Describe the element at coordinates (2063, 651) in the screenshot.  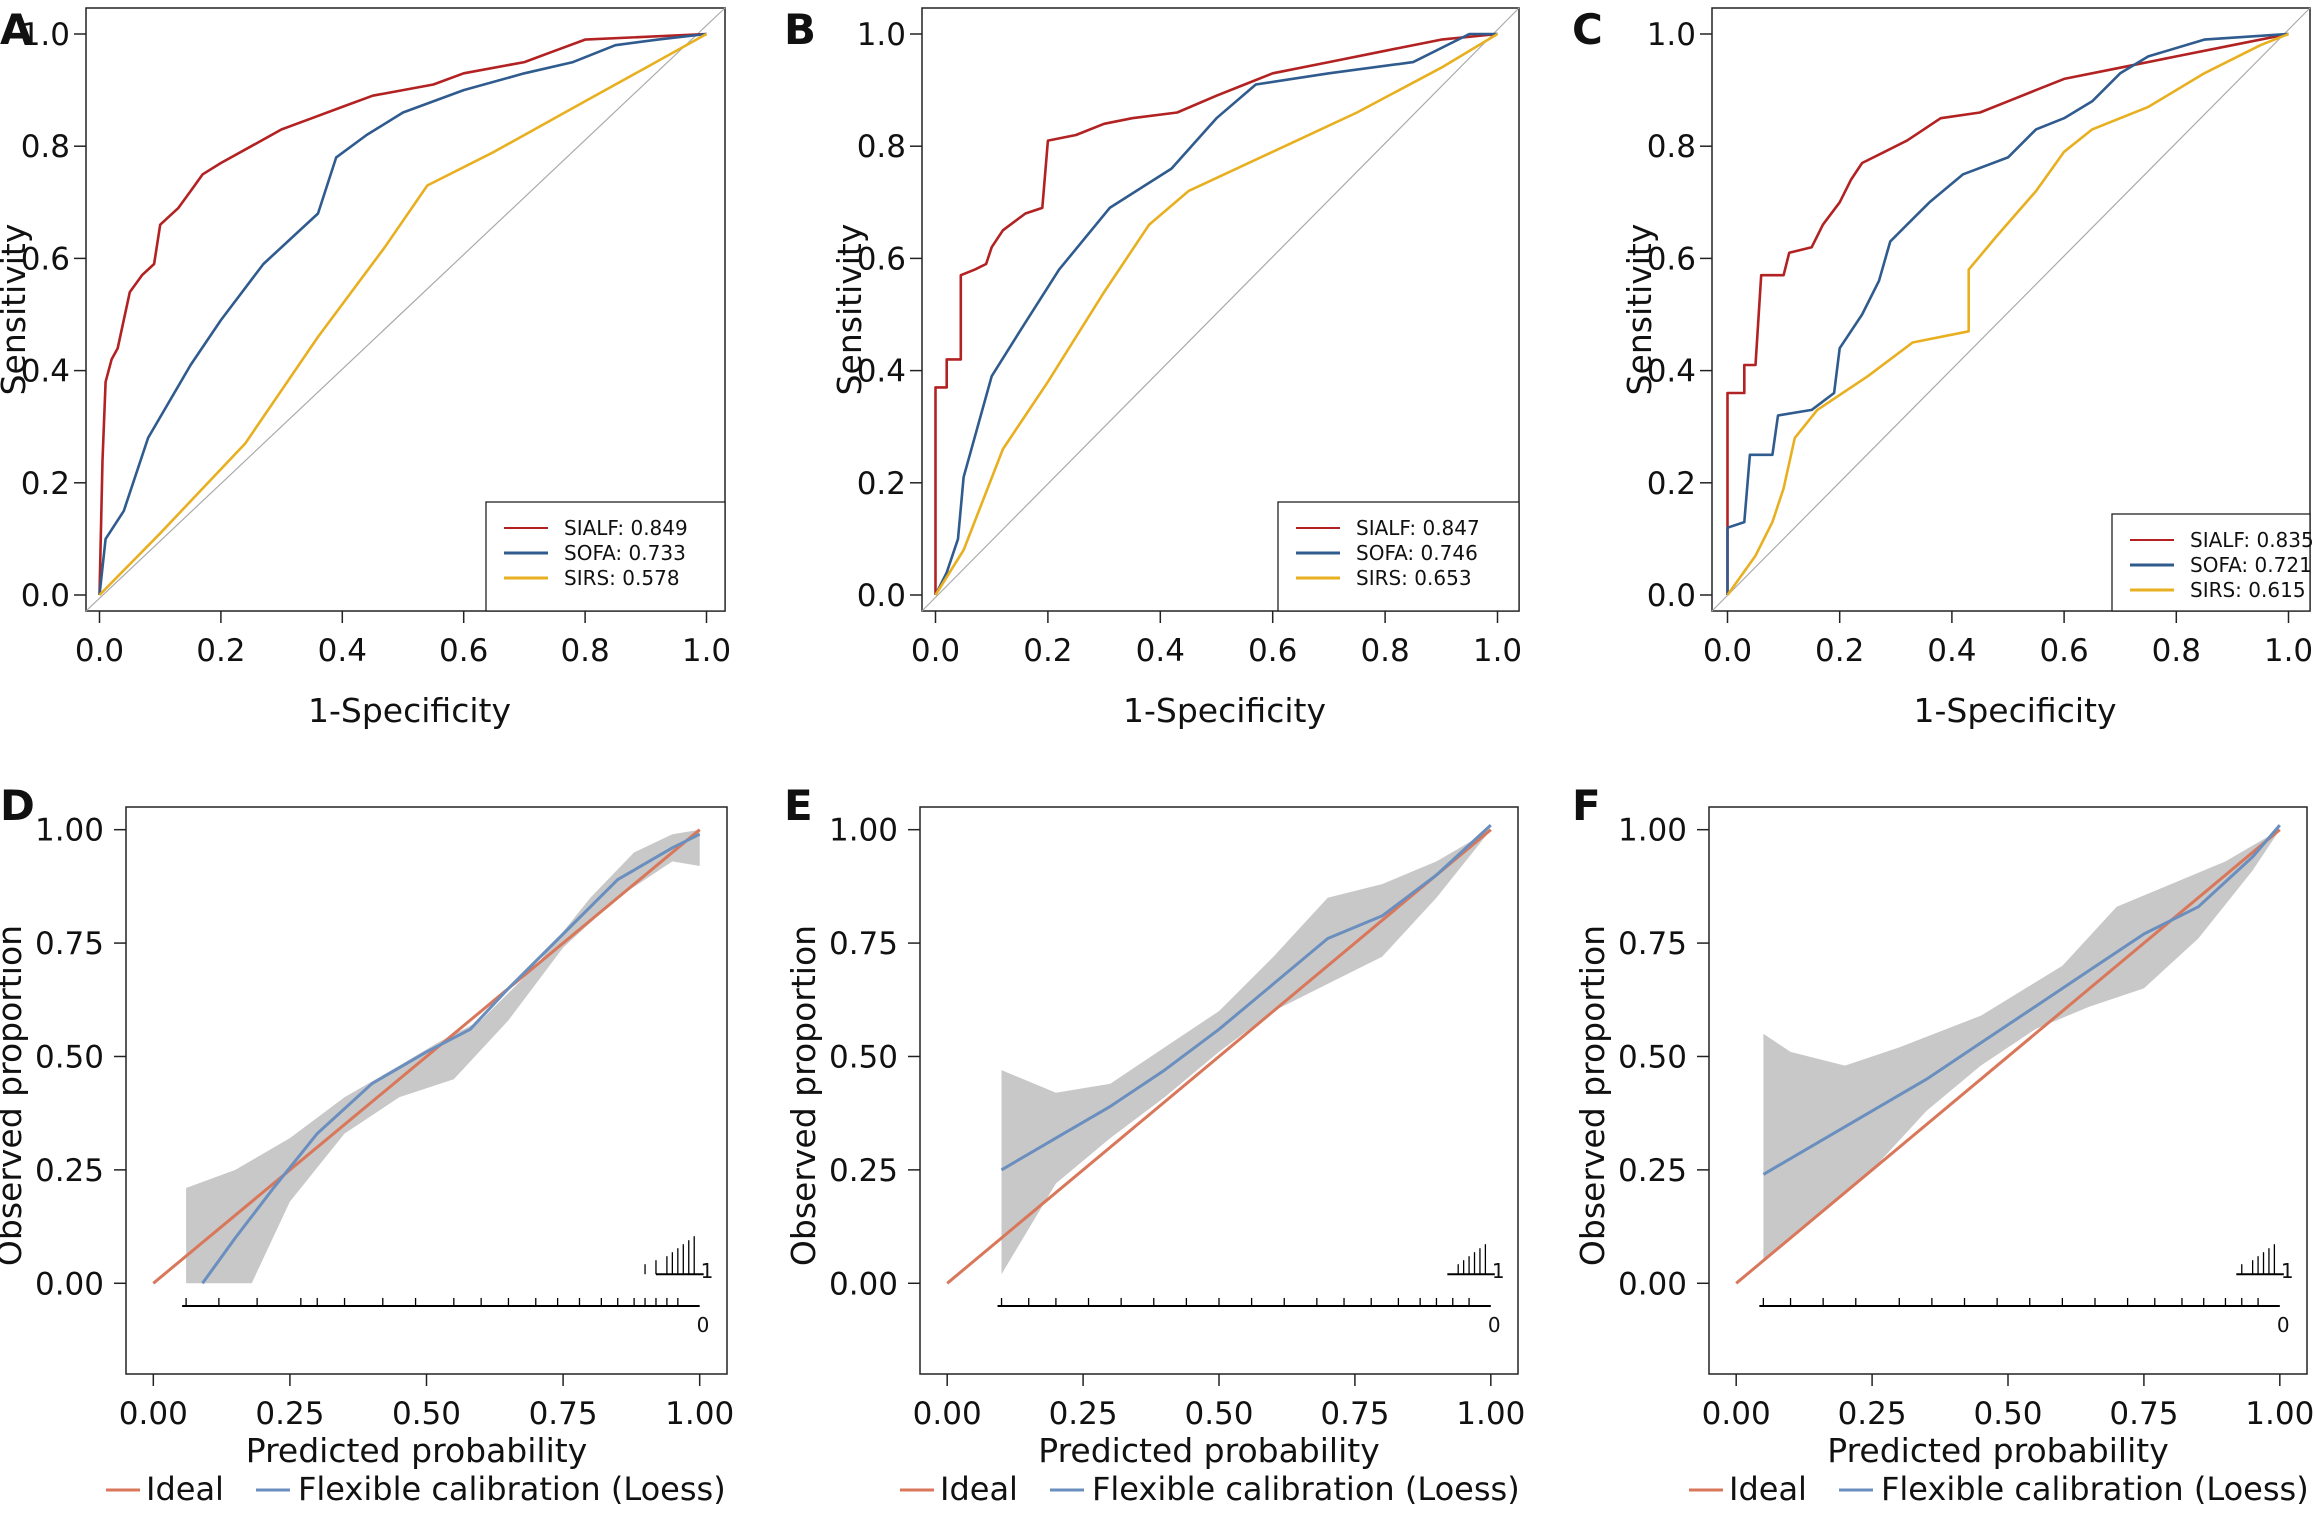
I see `x-tick-label: 0.6` at that location.